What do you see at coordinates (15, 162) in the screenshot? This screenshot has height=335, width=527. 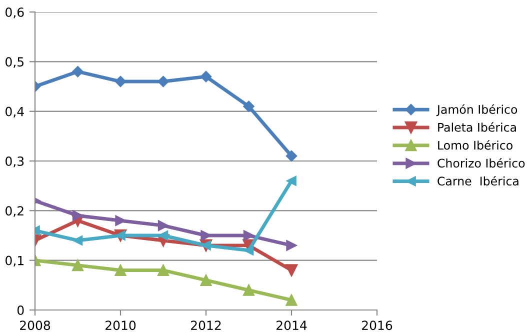 I see `y-tick-label: 0,3` at bounding box center [15, 162].